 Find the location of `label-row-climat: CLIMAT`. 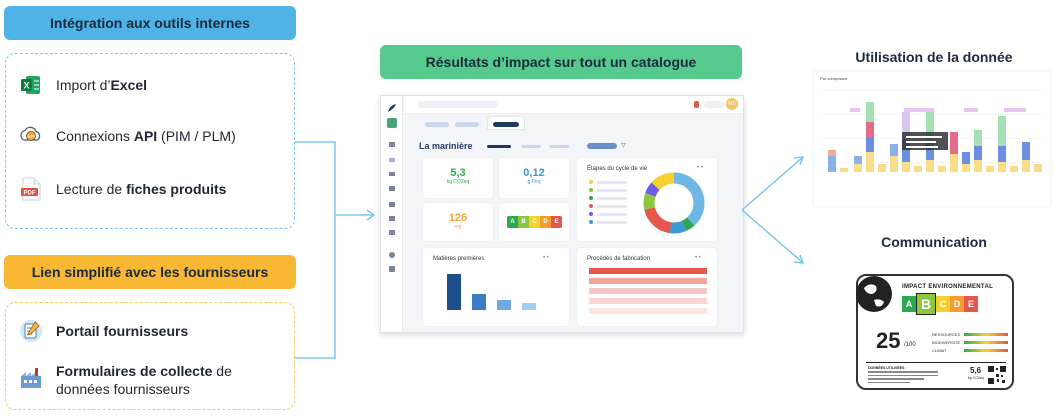

label-row-climat: CLIMAT is located at coordinates (939, 350).